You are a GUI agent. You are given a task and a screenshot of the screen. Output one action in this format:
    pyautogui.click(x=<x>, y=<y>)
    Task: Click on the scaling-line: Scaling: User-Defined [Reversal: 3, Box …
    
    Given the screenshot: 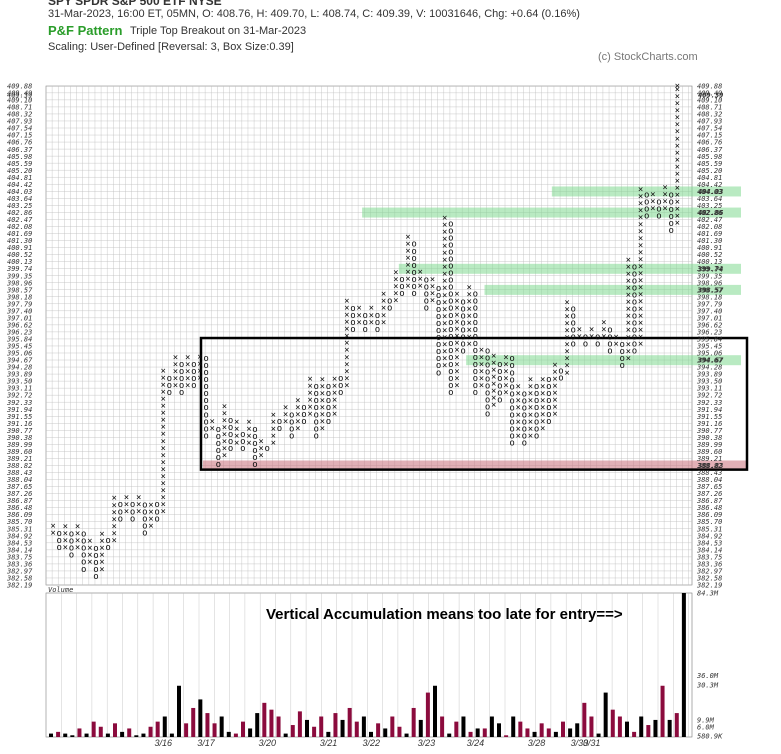 What is the action you would take?
    pyautogui.click(x=171, y=47)
    